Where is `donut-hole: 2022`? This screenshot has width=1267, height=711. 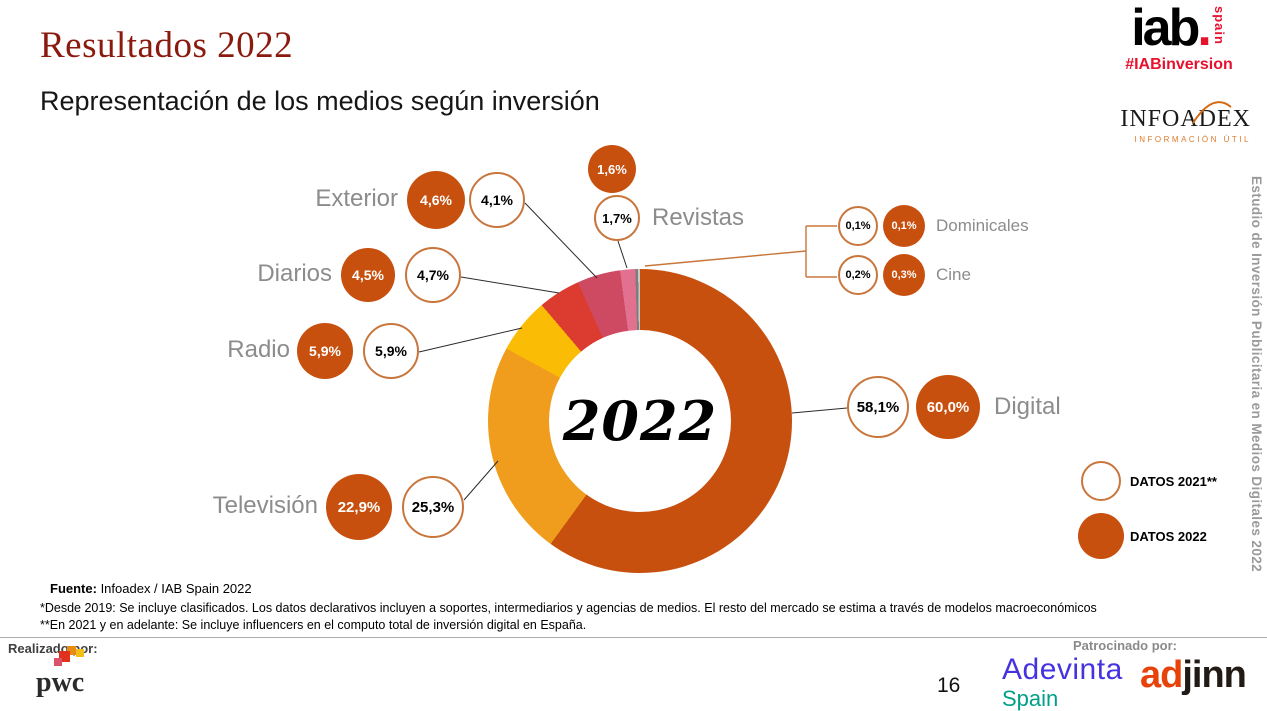 donut-hole: 2022 is located at coordinates (640, 421).